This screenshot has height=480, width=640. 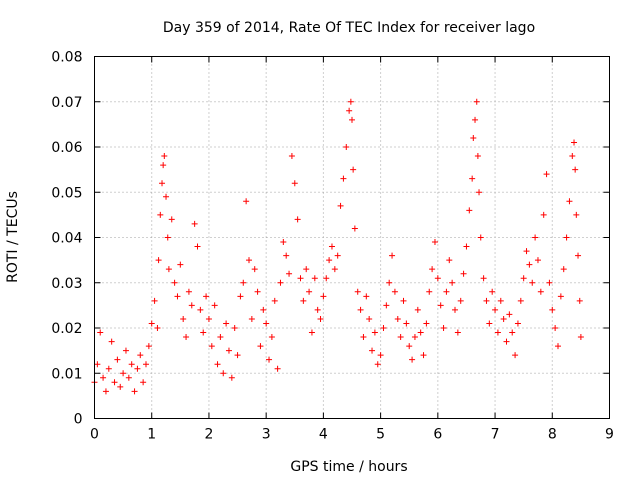 I want to click on y-tick-label: 0.08, so click(x=66, y=58).